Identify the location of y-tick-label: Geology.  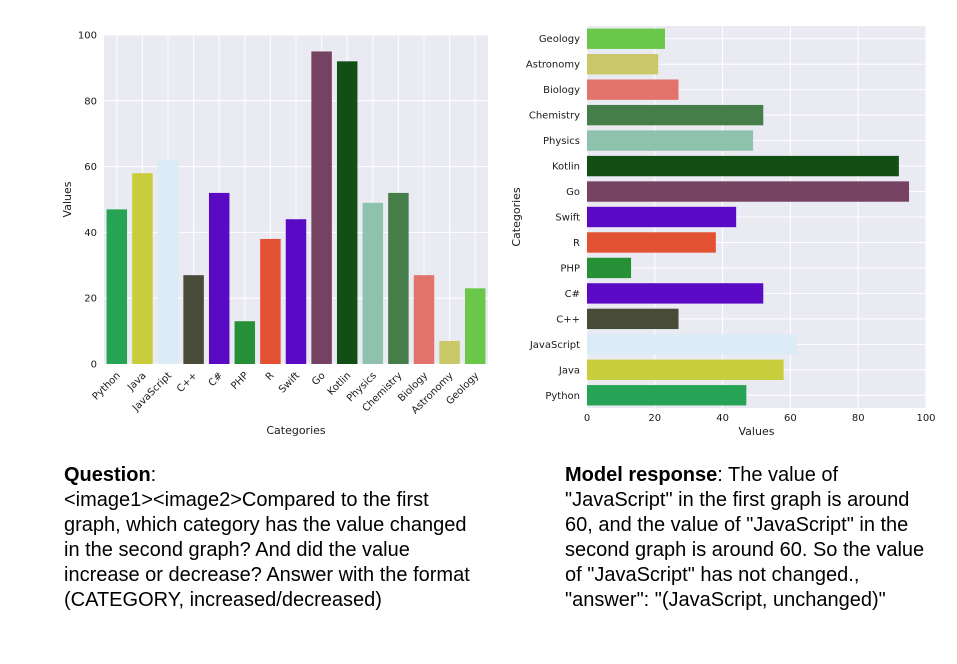
(559, 39).